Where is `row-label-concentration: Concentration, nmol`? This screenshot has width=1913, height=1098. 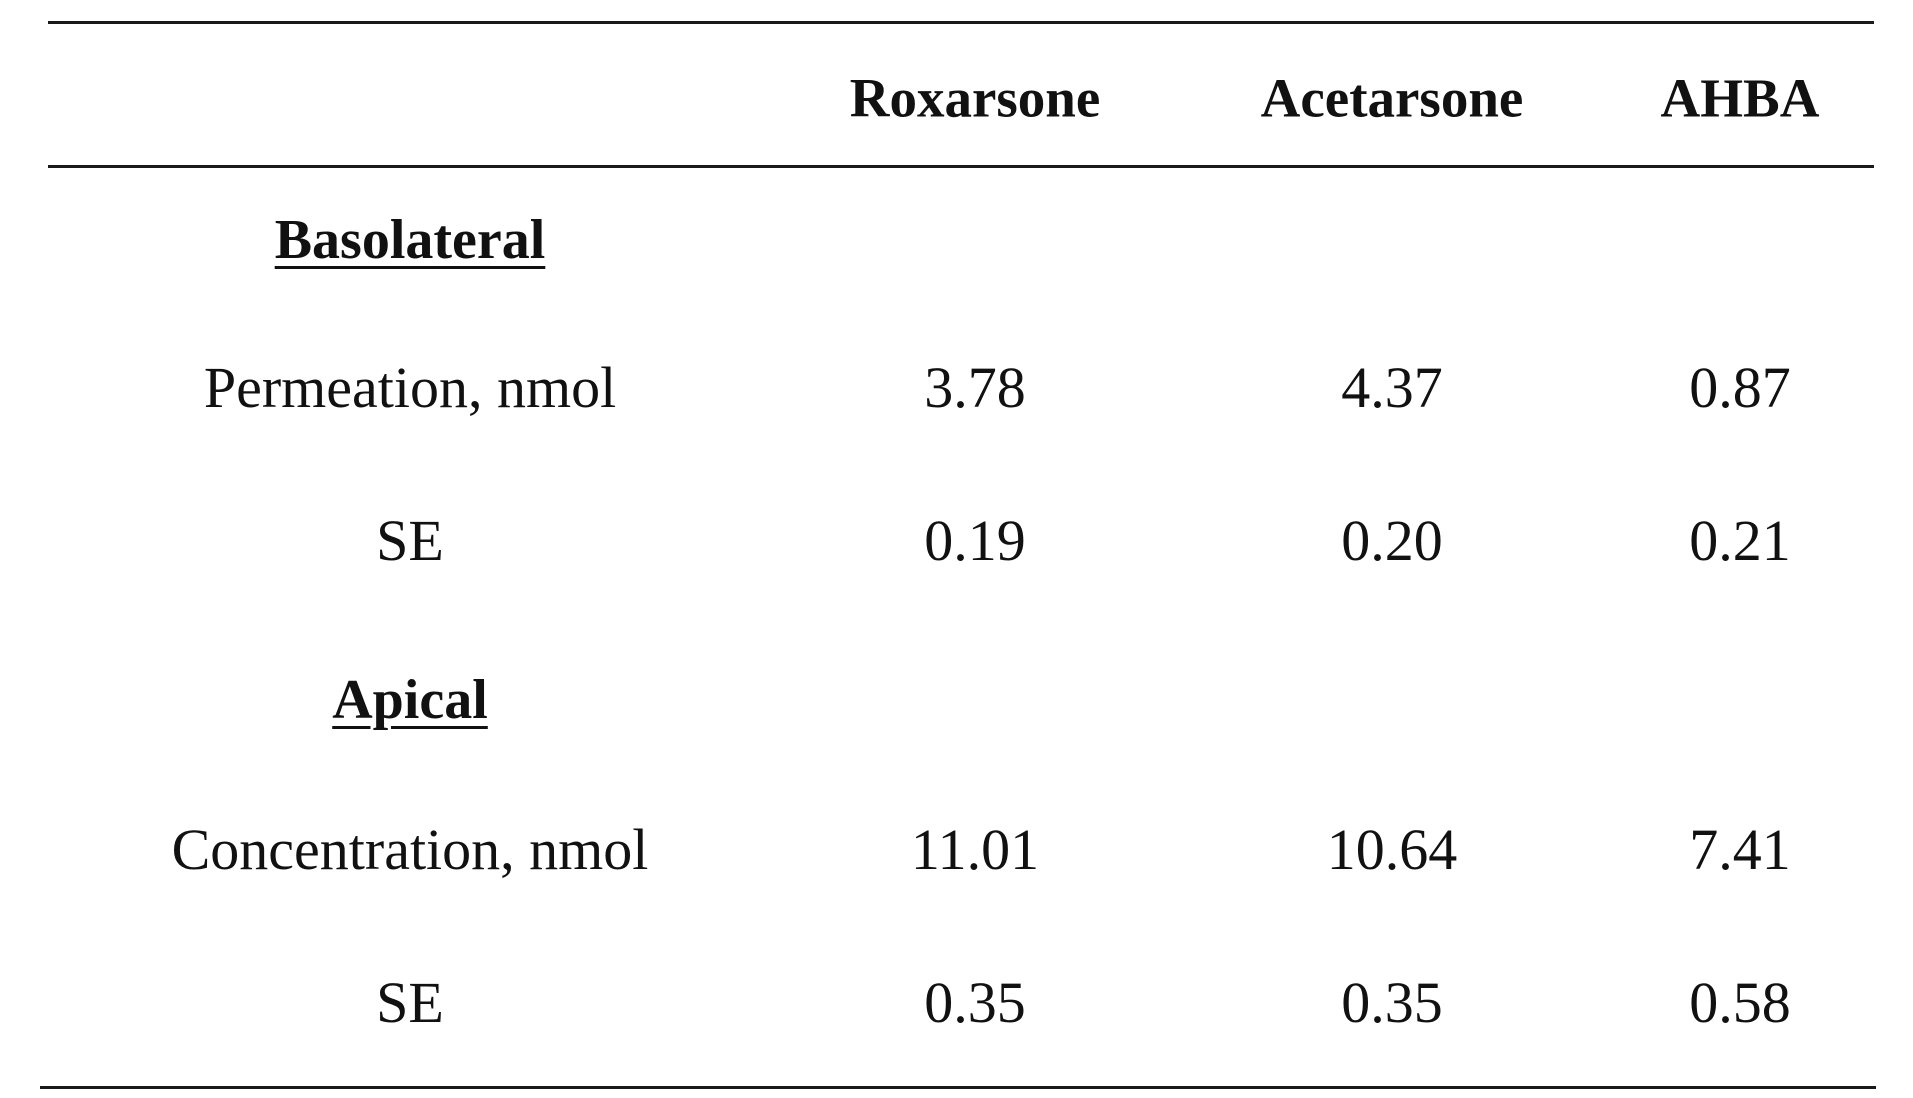
row-label-concentration: Concentration, nmol is located at coordinates (410, 849).